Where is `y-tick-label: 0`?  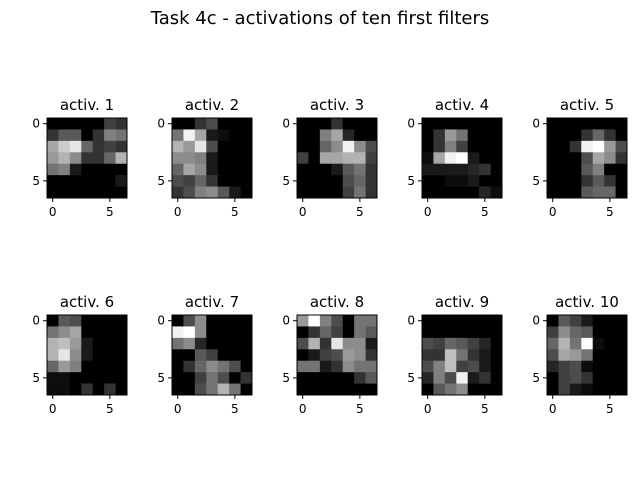 y-tick-label: 0 is located at coordinates (286, 124).